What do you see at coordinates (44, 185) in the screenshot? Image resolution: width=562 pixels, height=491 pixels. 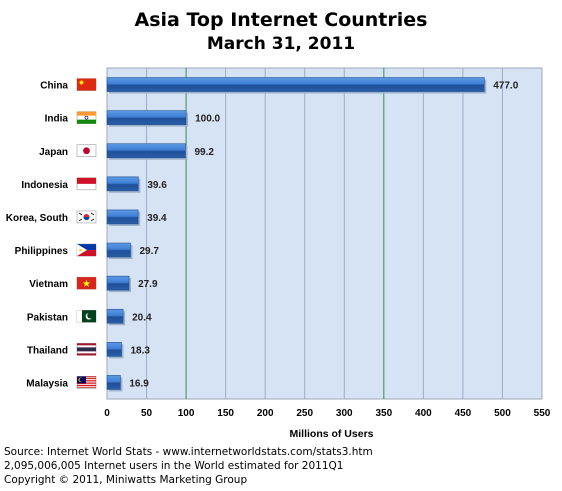 I see `category-label: Indonesia` at bounding box center [44, 185].